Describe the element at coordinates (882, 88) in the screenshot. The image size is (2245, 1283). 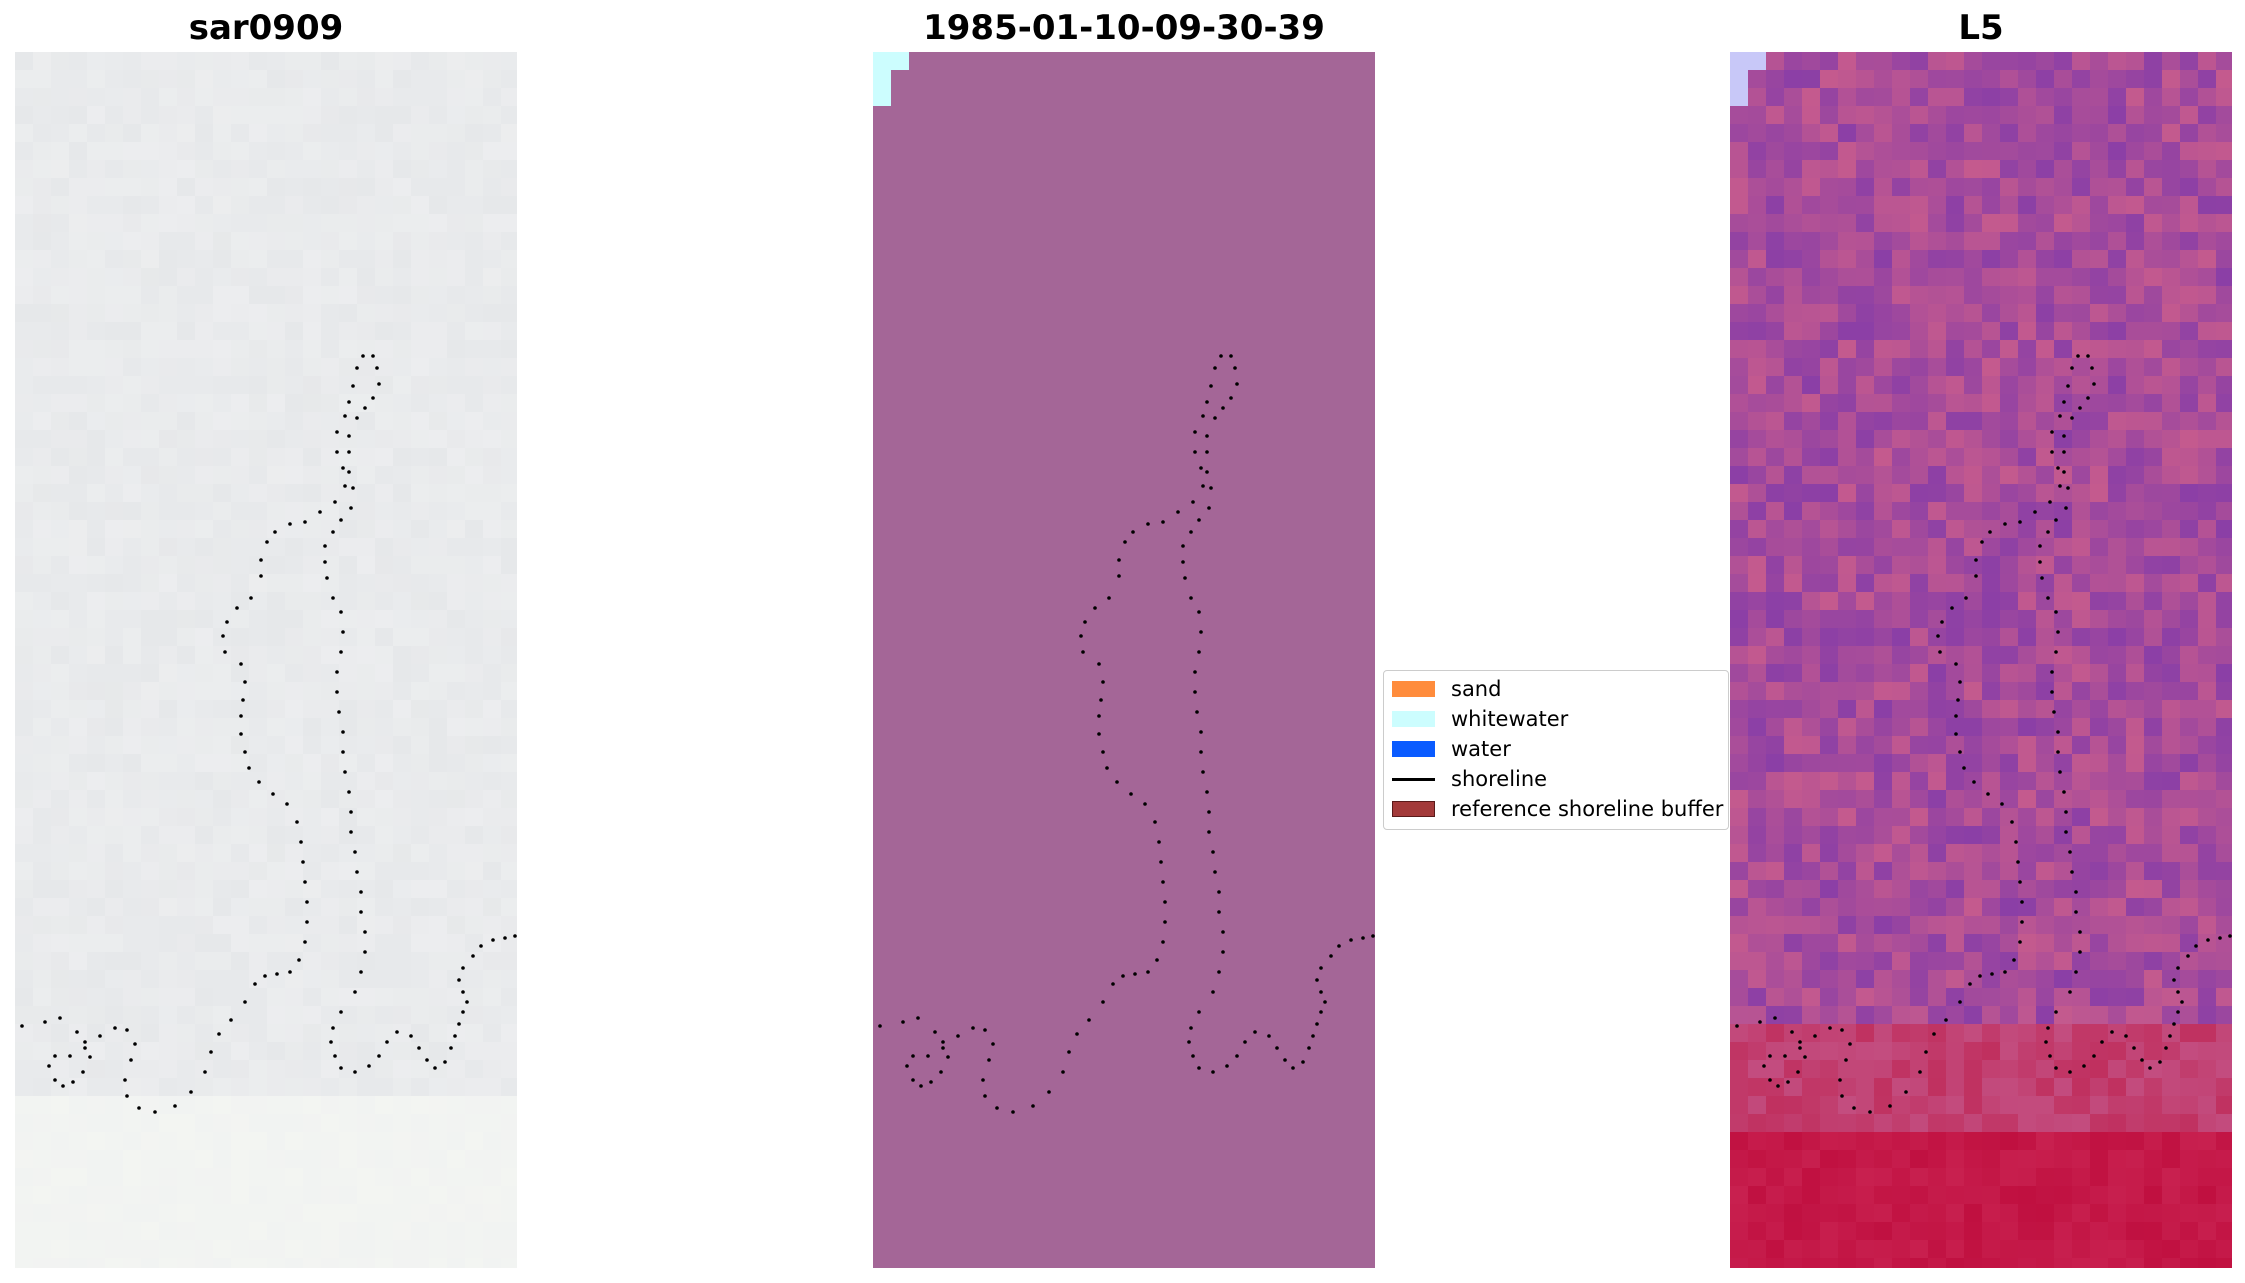
I see `whitewater-patch` at that location.